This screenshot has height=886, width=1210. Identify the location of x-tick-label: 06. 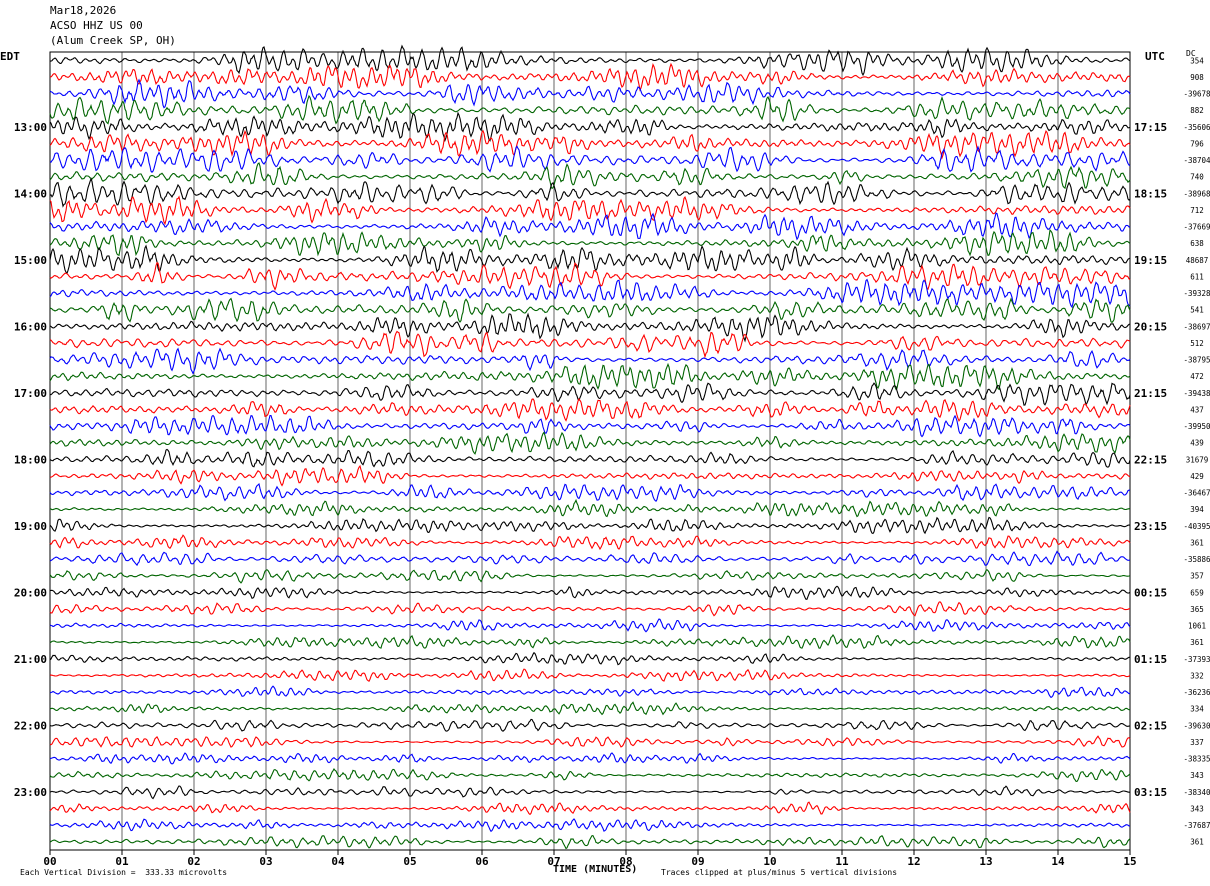
(482, 861).